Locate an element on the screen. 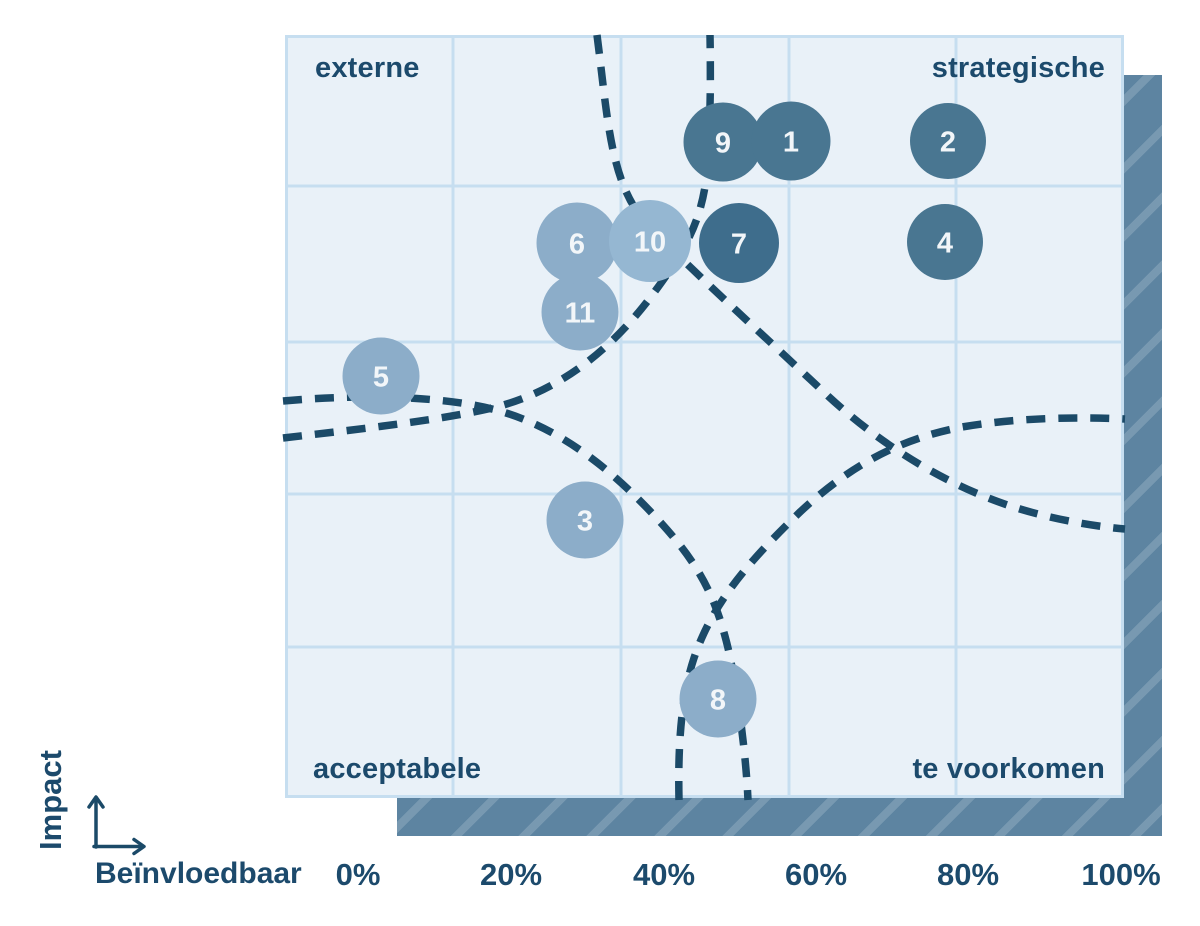 This screenshot has height=926, width=1200. bubble-number-10: 10 is located at coordinates (650, 243).